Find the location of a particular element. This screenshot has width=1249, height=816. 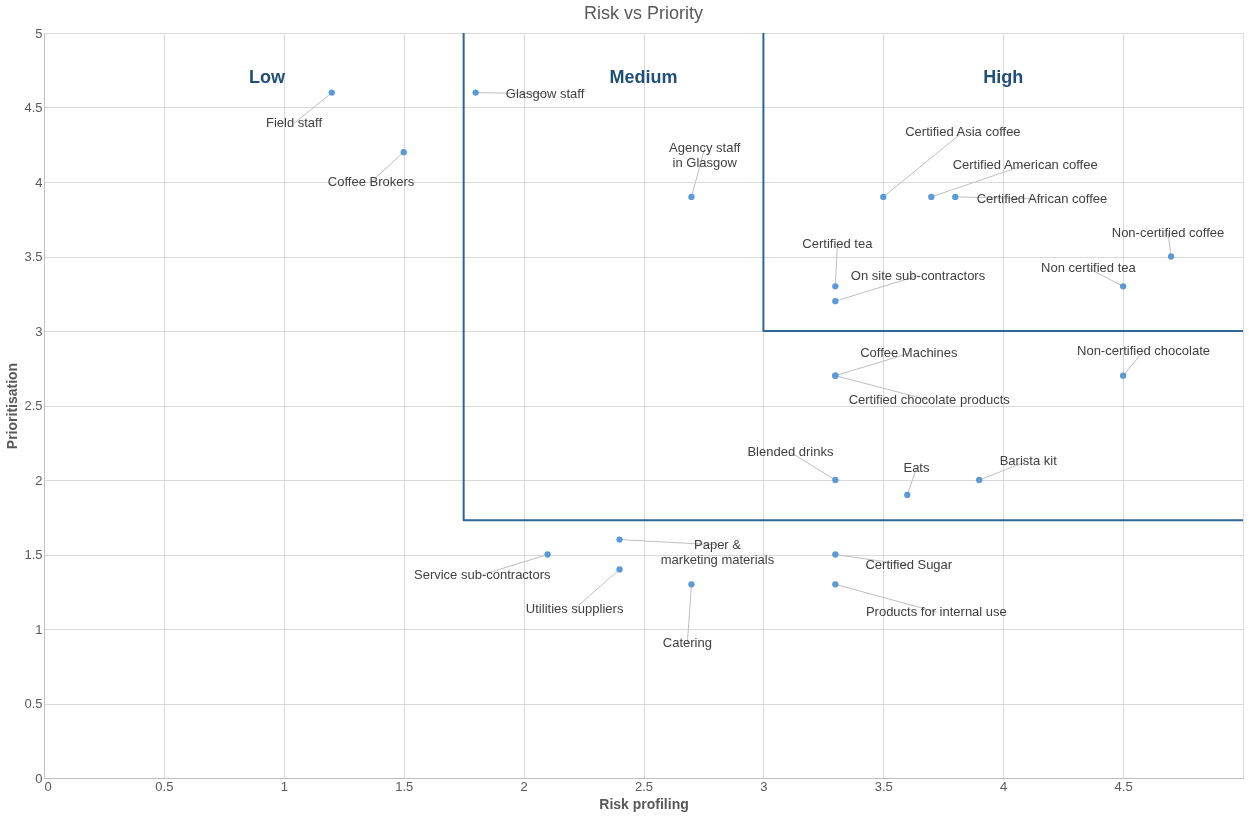

data-label: Utilities suppliers is located at coordinates (574, 608).